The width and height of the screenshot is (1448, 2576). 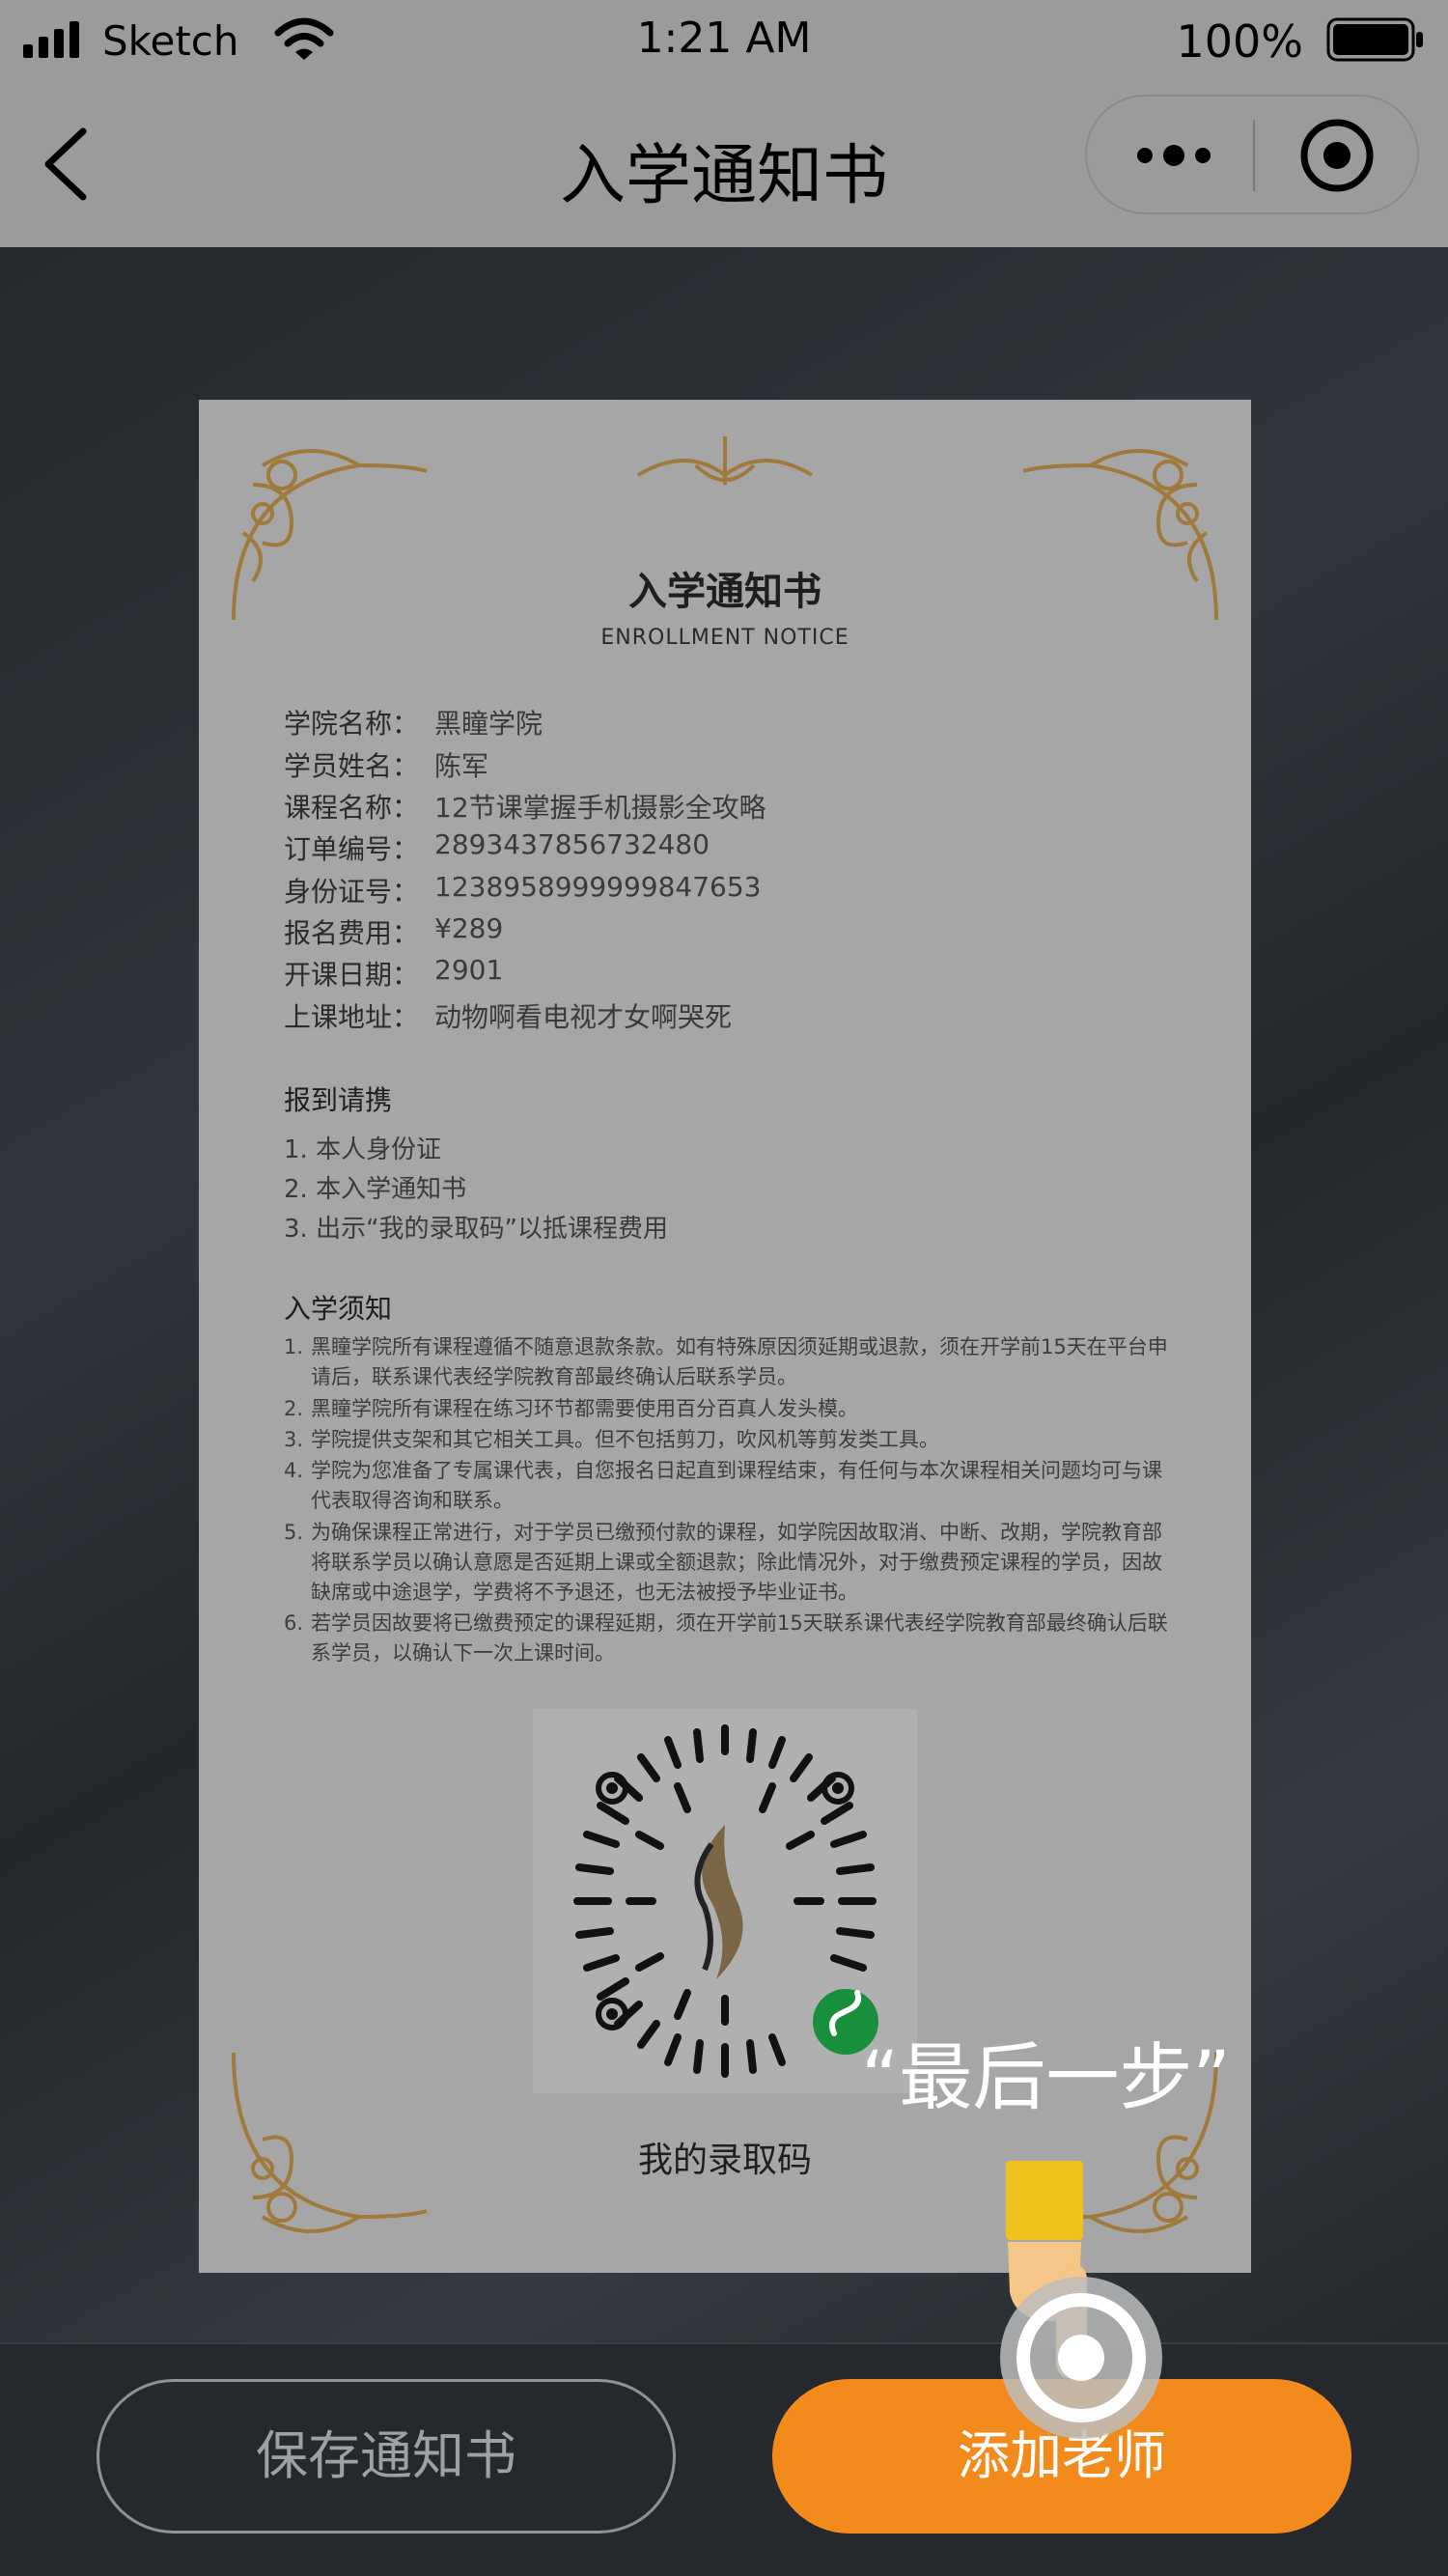 What do you see at coordinates (51, 40) in the screenshot?
I see `signal-icon` at bounding box center [51, 40].